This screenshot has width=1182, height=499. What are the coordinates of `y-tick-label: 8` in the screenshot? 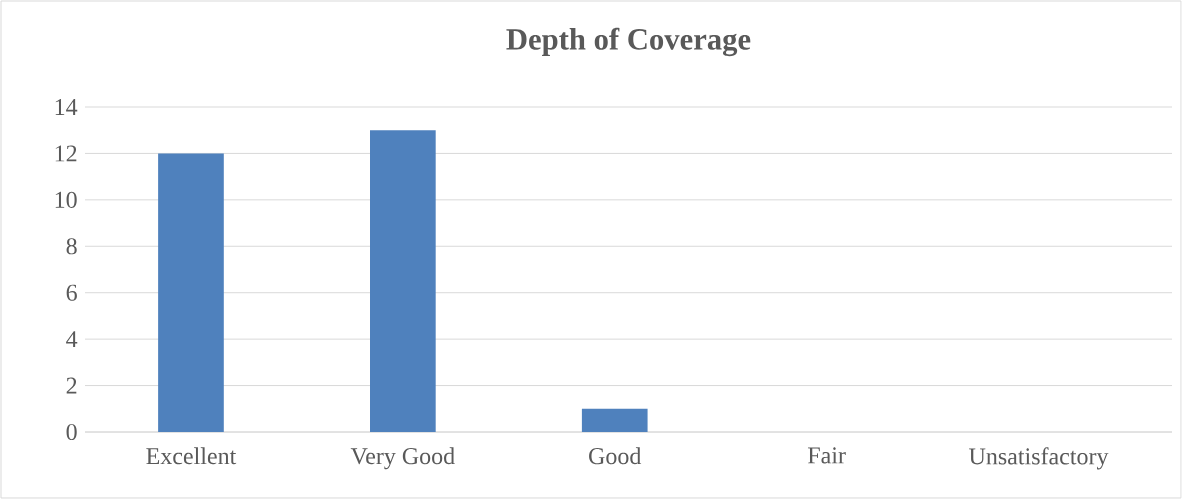 It's located at (71, 246).